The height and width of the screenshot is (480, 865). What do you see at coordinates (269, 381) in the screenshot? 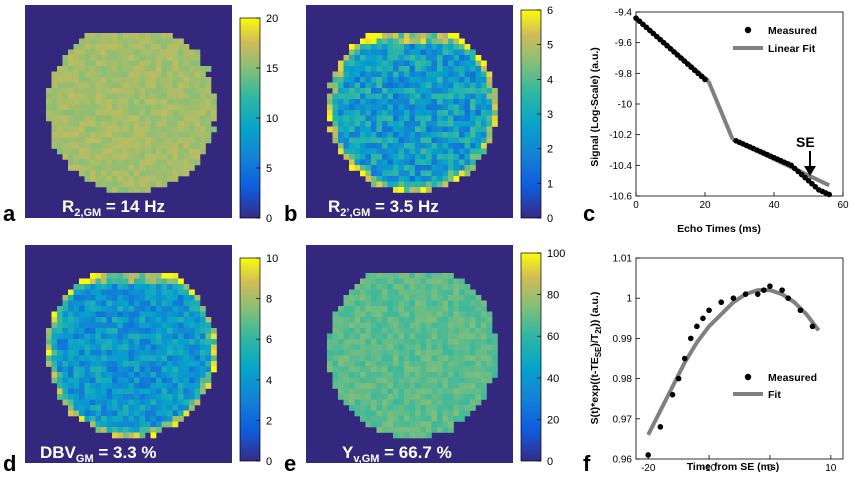
I see `colorbar-tick-label: 4` at bounding box center [269, 381].